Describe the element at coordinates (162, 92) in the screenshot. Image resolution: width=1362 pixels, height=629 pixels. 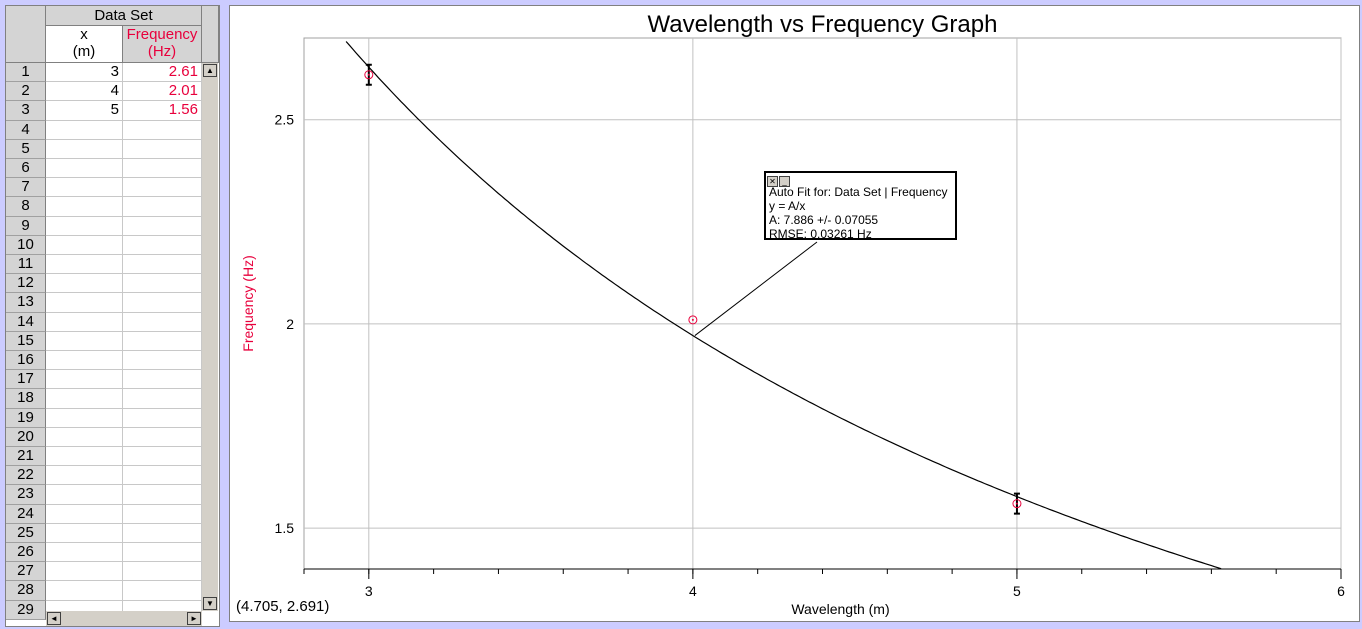
I see `table-cell: 2.01` at that location.